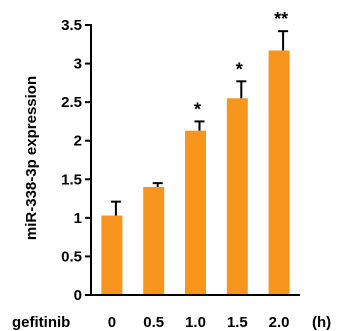  I want to click on x-category-label-3: 1.5, so click(237, 322).